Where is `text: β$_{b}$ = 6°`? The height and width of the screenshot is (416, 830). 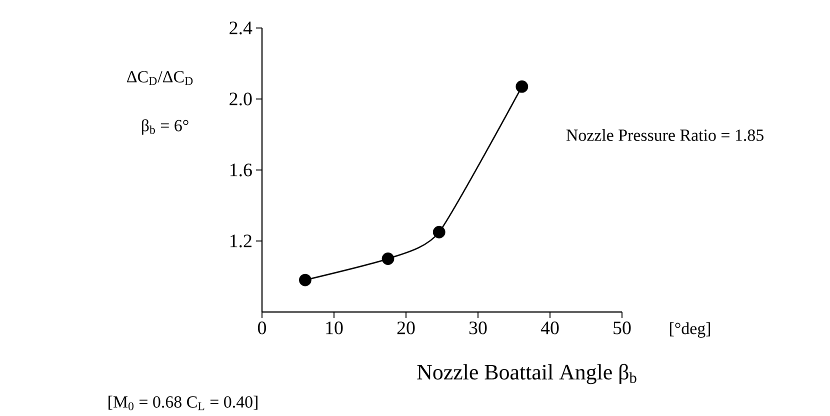
text: β$_{b}$ = 6° is located at coordinates (165, 127).